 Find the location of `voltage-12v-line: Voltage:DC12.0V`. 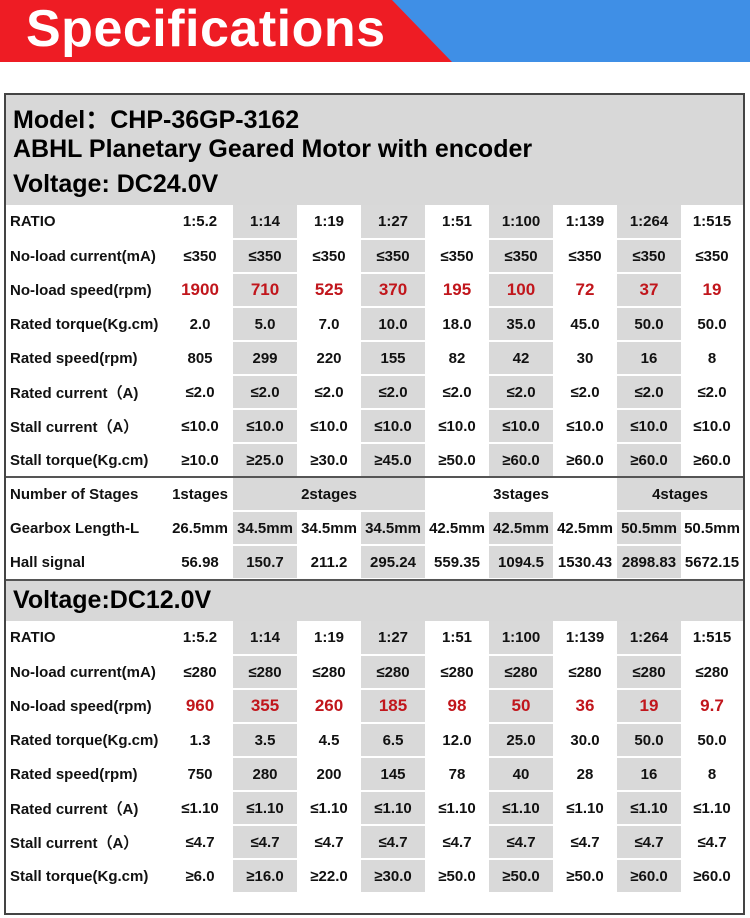

voltage-12v-line: Voltage:DC12.0V is located at coordinates (112, 600).